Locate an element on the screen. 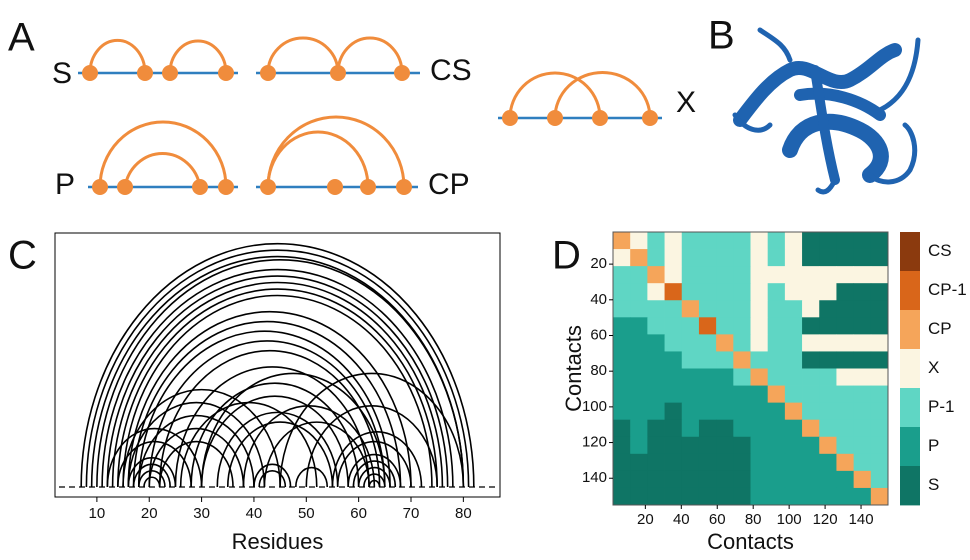  x-axis-label: Contacts is located at coordinates (750, 541).